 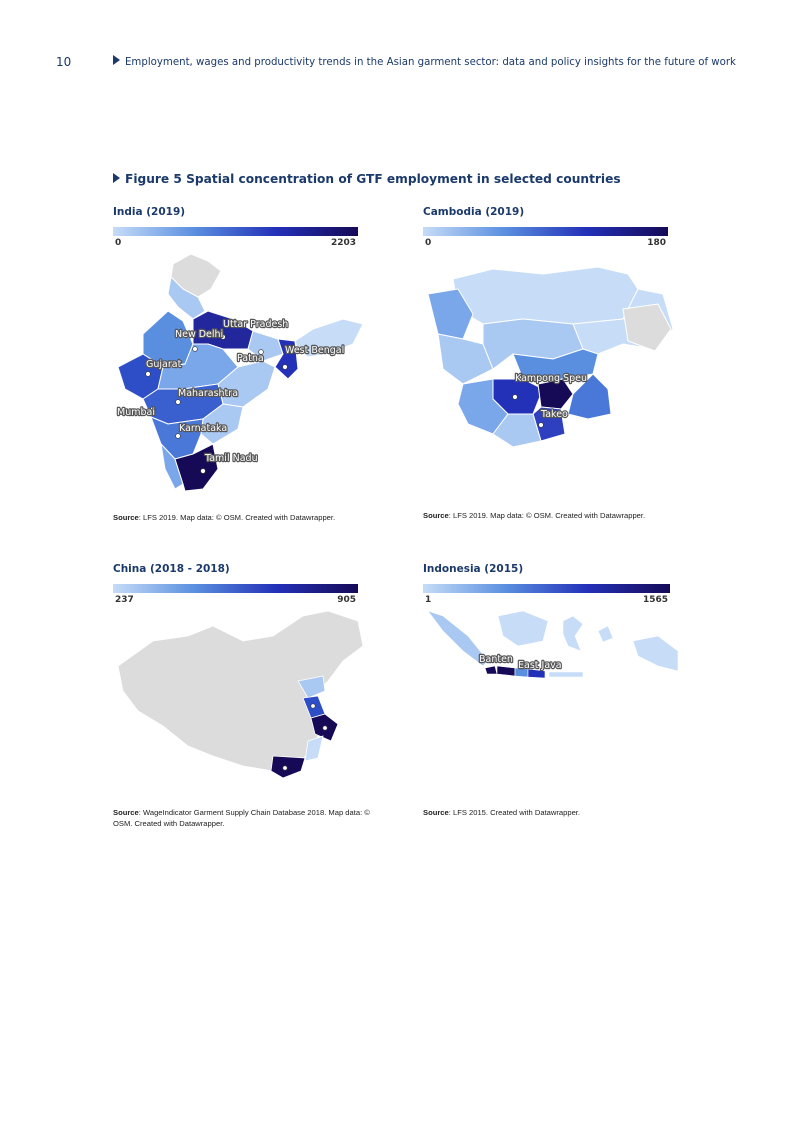 What do you see at coordinates (235, 237) in the screenshot?
I see `india-legend: 0 2203` at bounding box center [235, 237].